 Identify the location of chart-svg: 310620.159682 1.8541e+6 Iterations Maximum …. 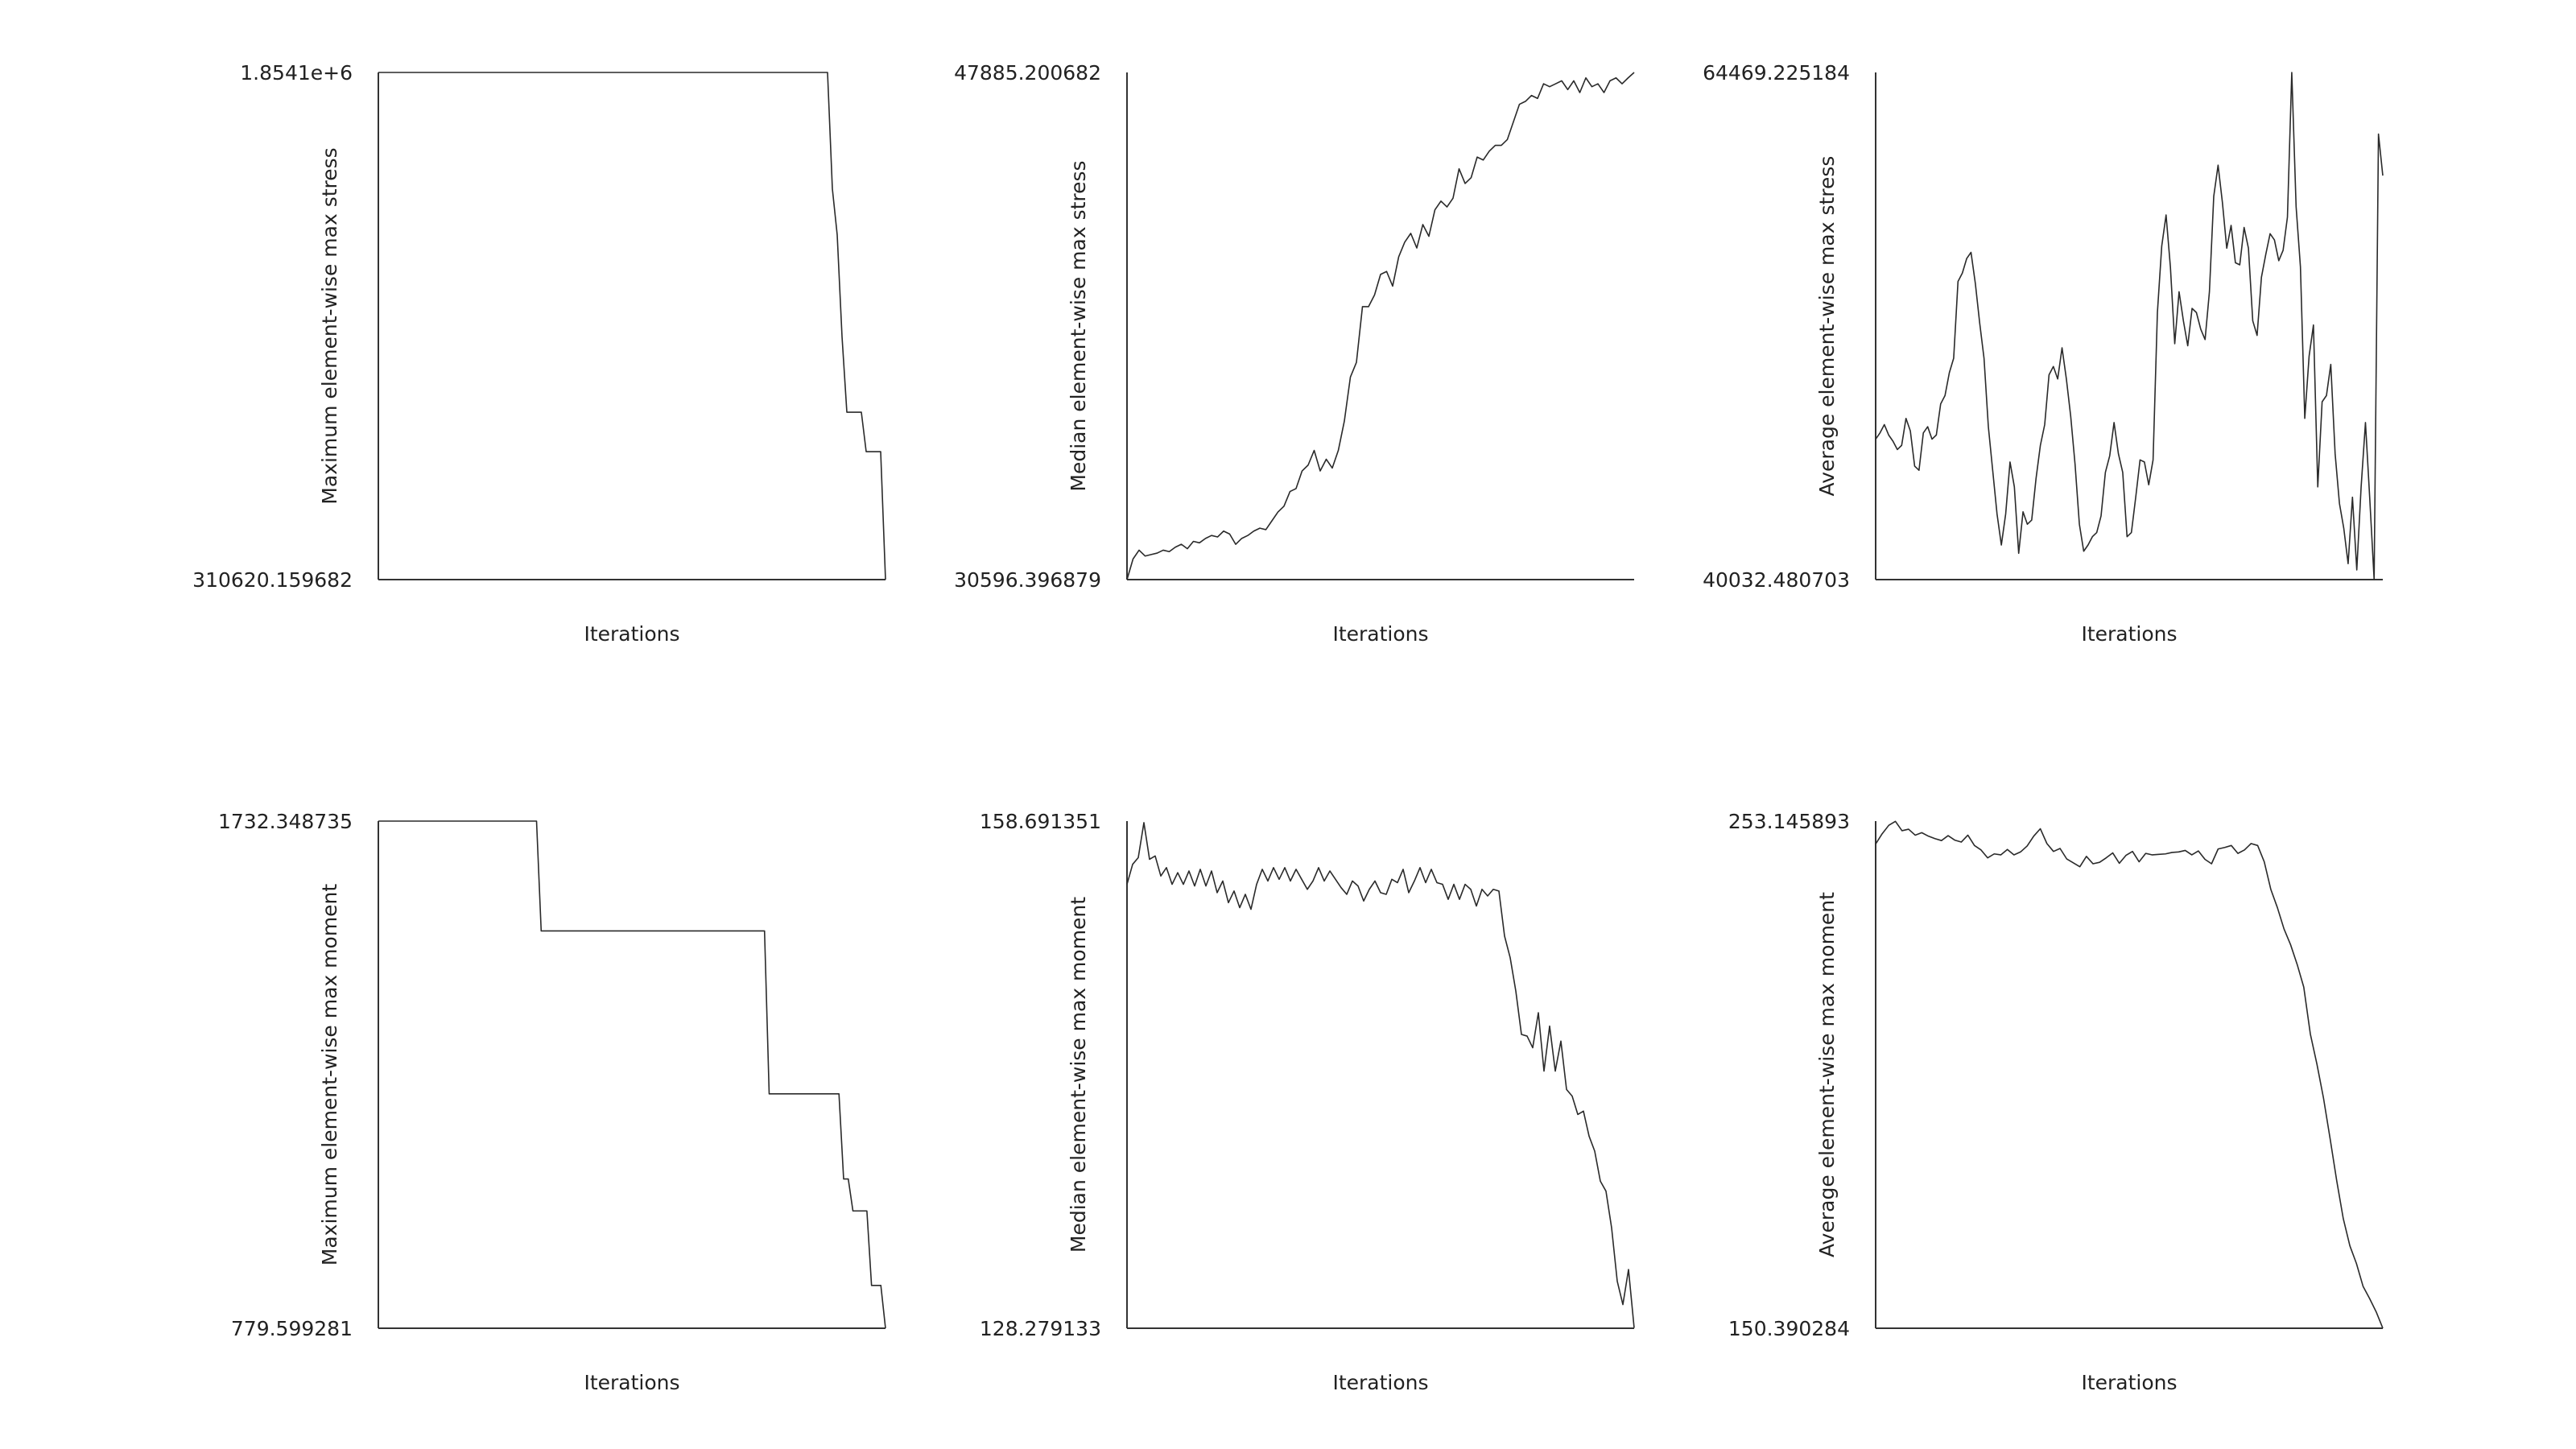
(539, 353).